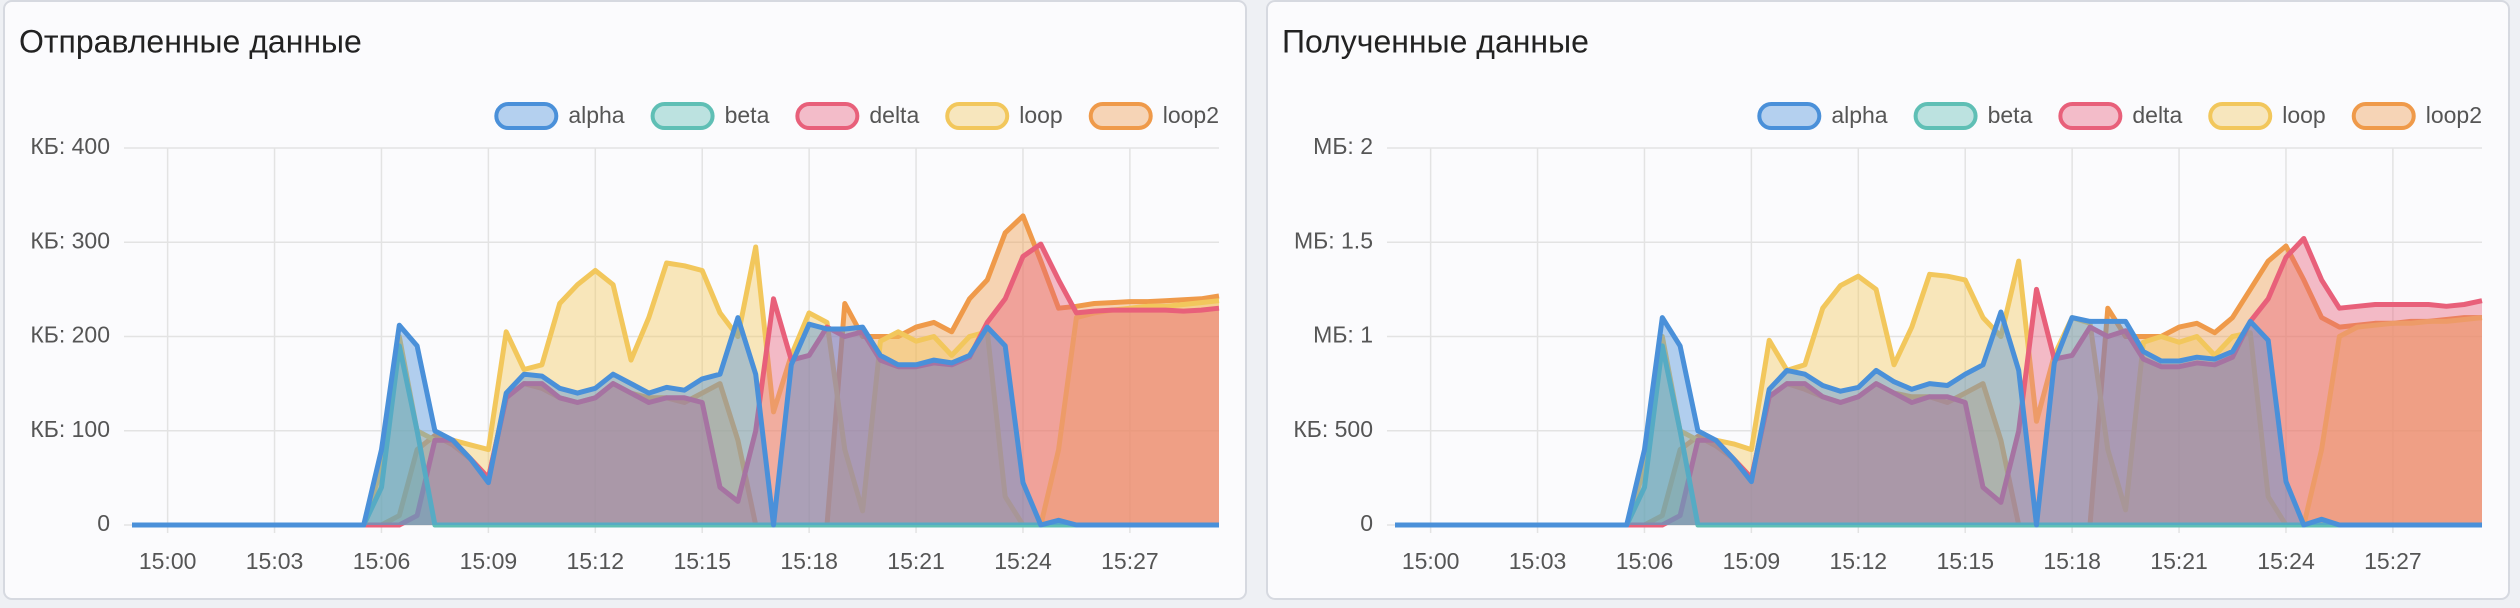  What do you see at coordinates (70, 335) in the screenshot?
I see `y-tick-label: КБ: 200` at bounding box center [70, 335].